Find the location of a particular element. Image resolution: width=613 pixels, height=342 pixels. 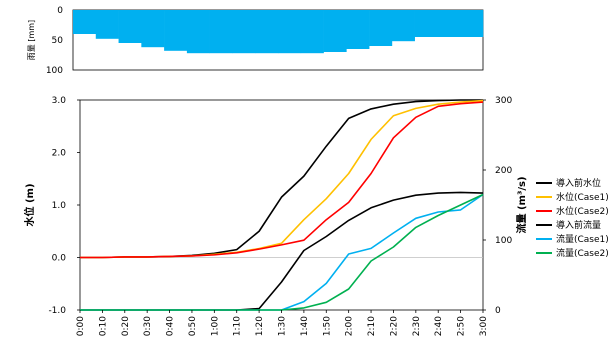

legend-label: 流量(Case2) is located at coordinates (582, 253).